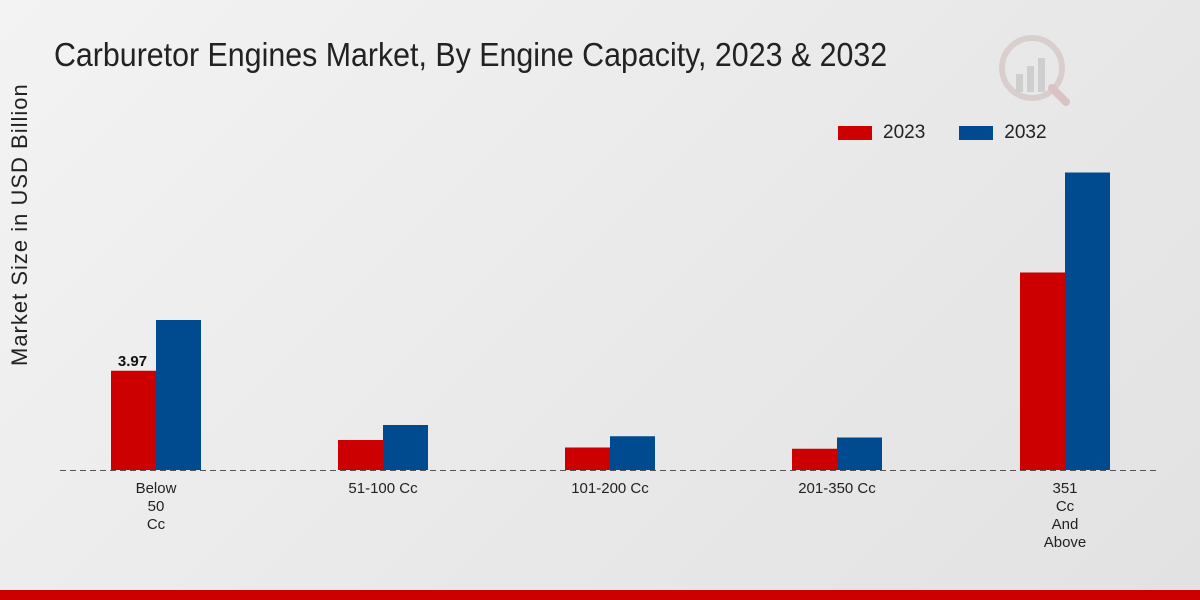  What do you see at coordinates (1025, 132) in the screenshot?
I see `legend-label-2032: 2032` at bounding box center [1025, 132].